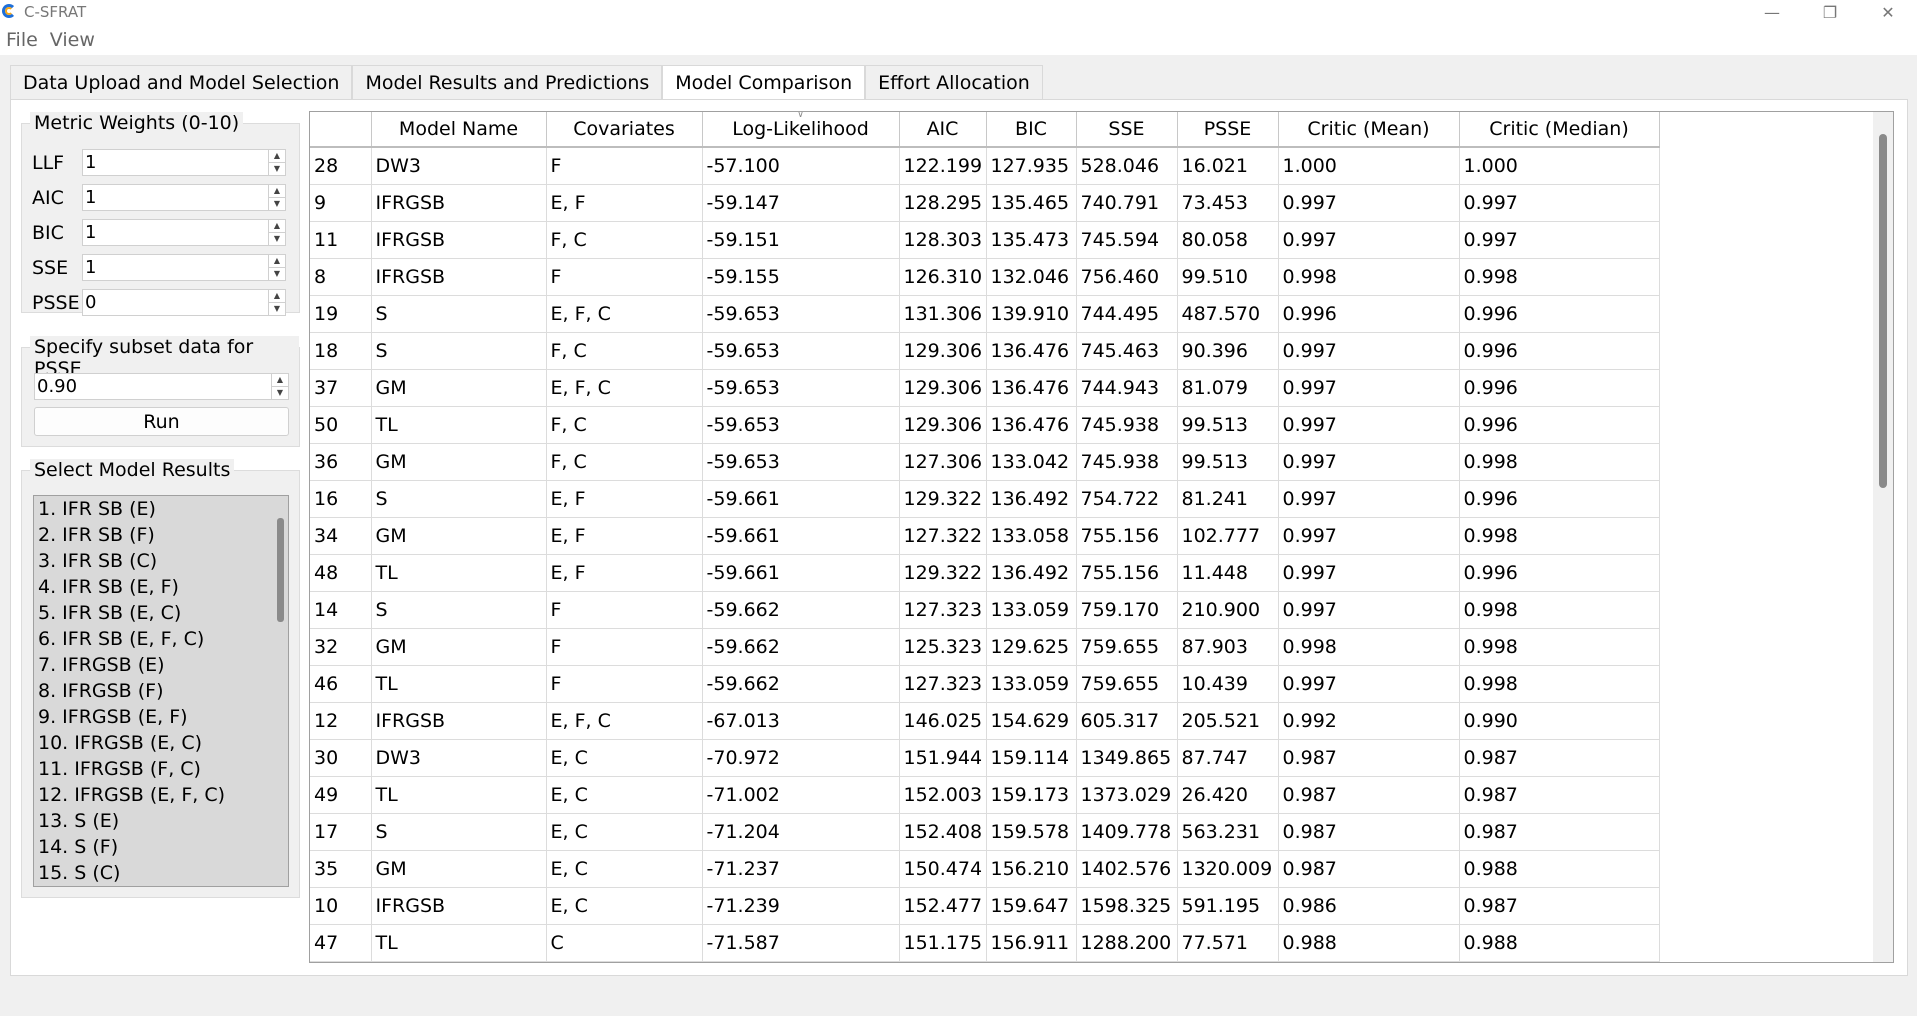 The image size is (1917, 1016). Describe the element at coordinates (1031, 130) in the screenshot. I see `column-header: BIC` at that location.